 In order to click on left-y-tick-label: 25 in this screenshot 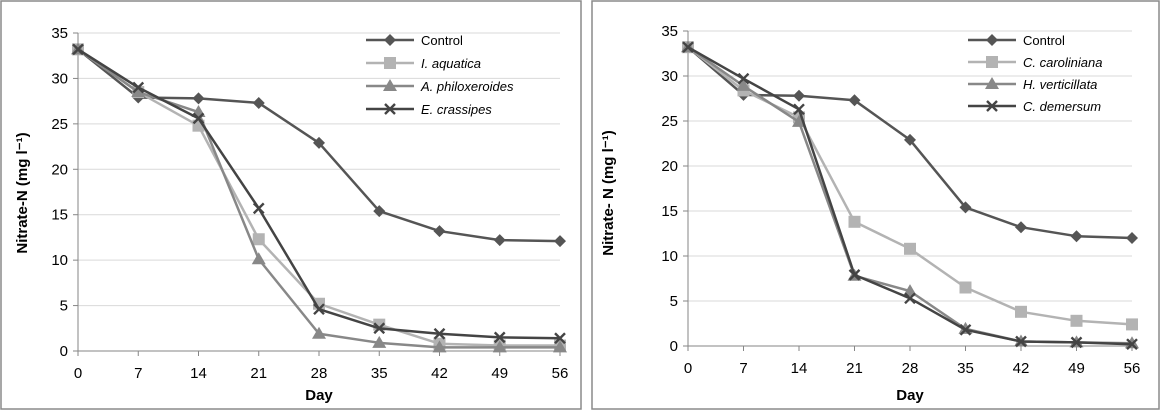, I will do `click(59, 124)`.